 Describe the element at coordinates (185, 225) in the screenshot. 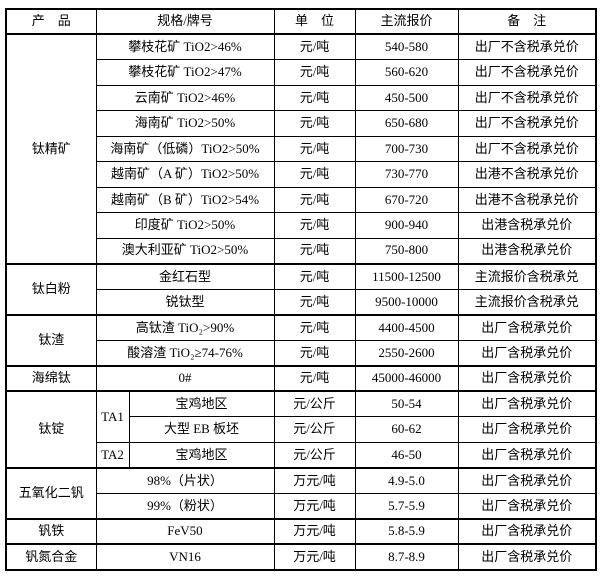

I see `spec-cell: 印度矿 TiO2>50%` at that location.